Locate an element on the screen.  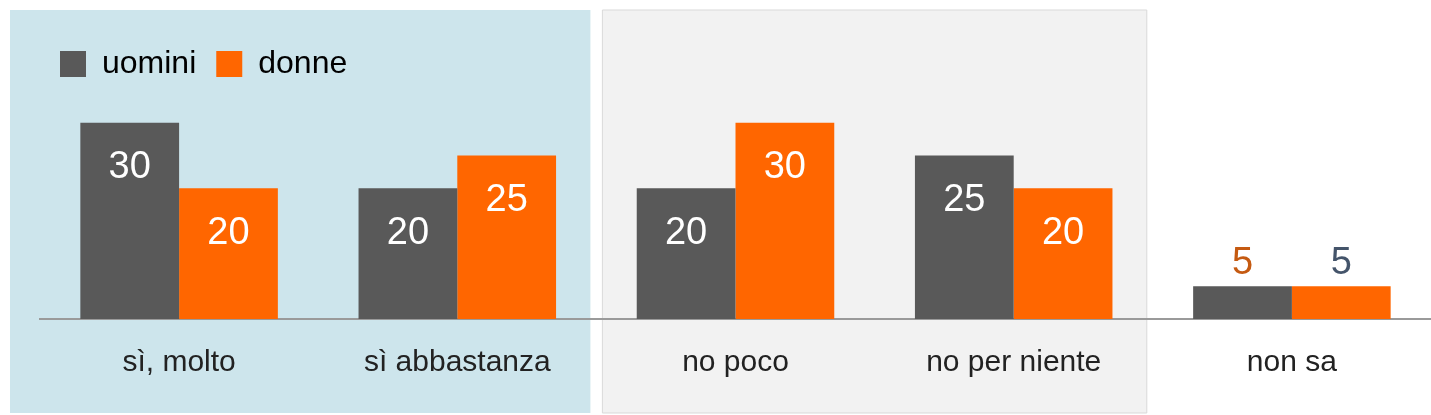
legend-label: donne is located at coordinates (303, 61).